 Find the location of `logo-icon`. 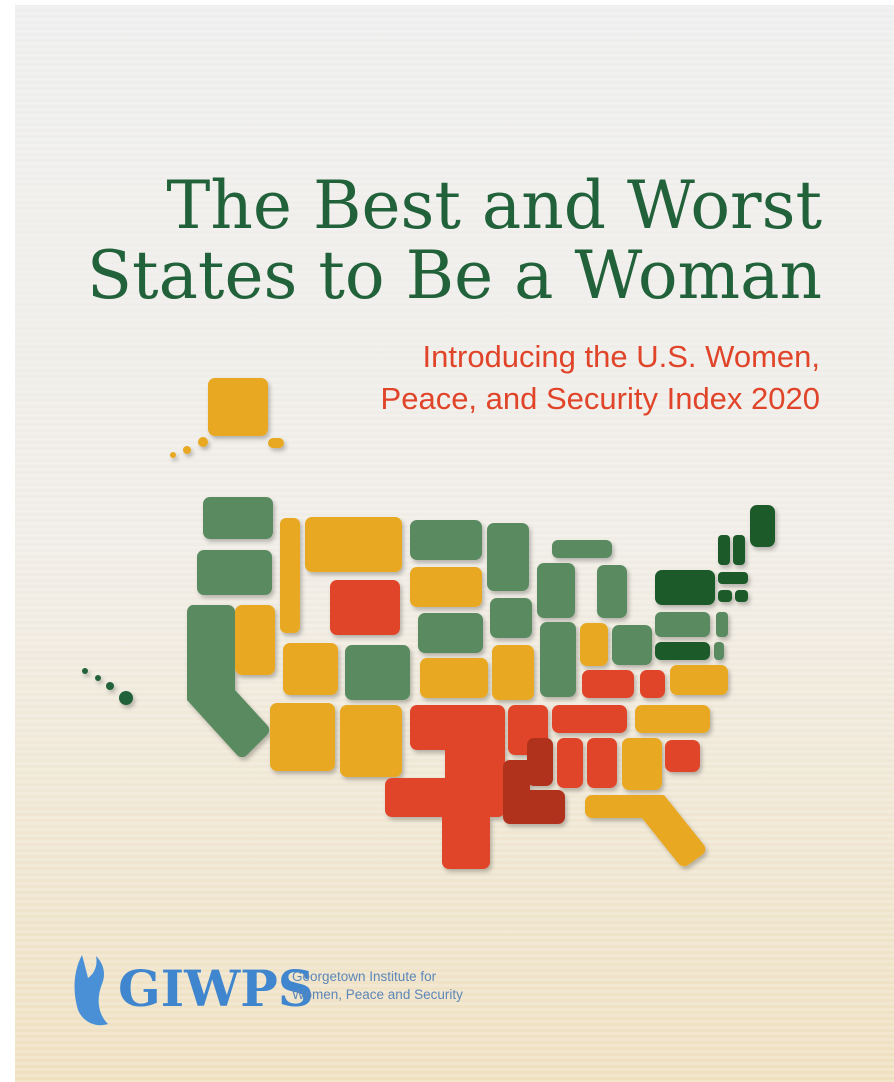

logo-icon is located at coordinates (91, 990).